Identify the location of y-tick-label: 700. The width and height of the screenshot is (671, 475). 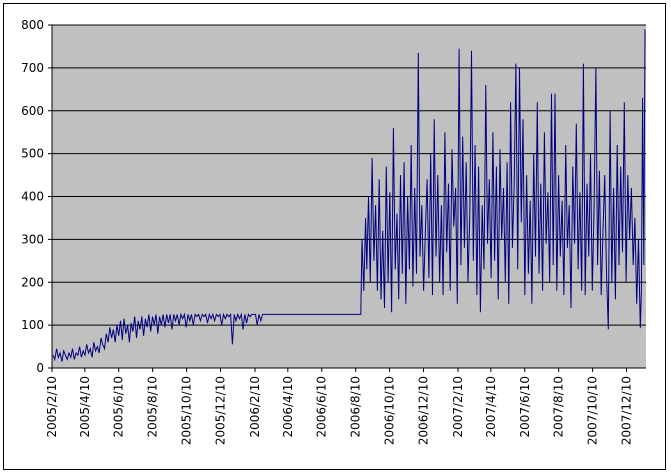
(32, 68).